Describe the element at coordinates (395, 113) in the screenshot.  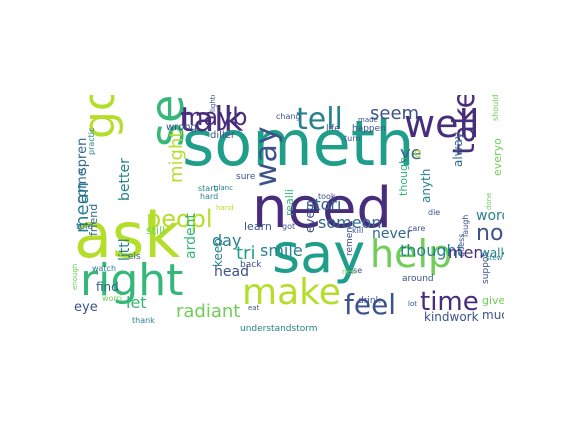
I see `word-seem: seem` at that location.